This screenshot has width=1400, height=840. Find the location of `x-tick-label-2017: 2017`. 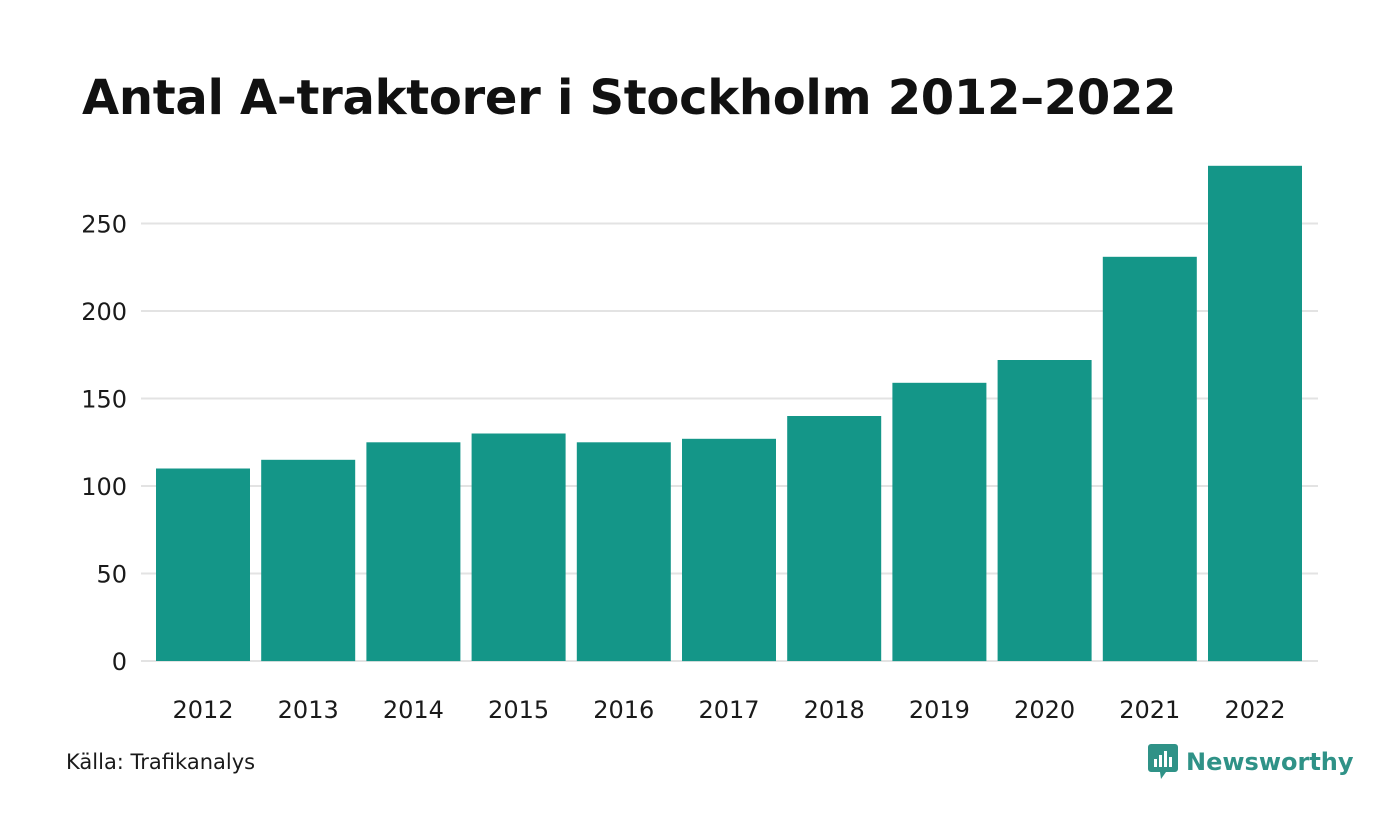

x-tick-label-2017: 2017 is located at coordinates (728, 710).